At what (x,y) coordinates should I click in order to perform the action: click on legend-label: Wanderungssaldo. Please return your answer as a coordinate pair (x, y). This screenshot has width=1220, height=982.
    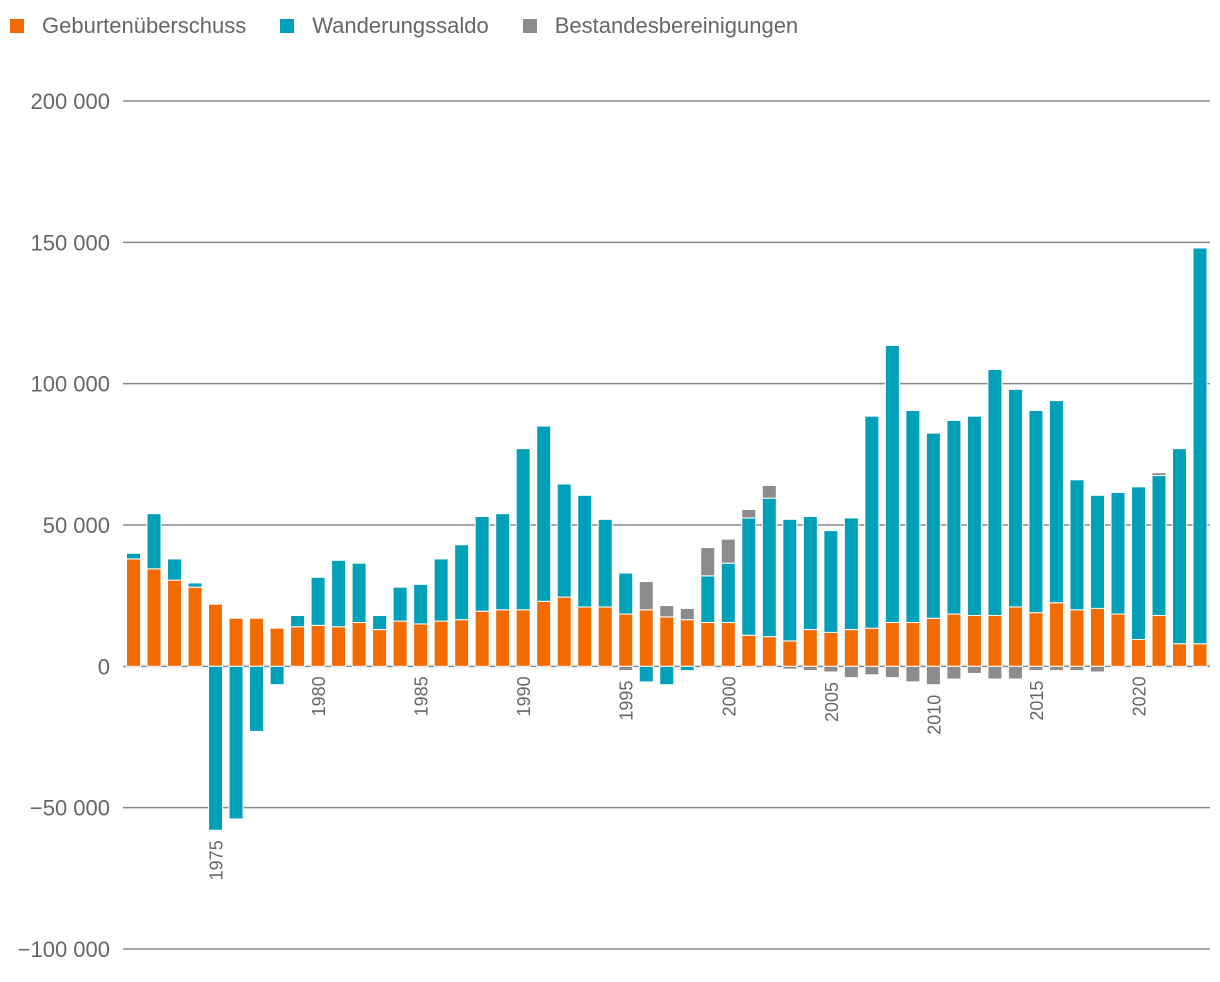
    Looking at the image, I should click on (400, 25).